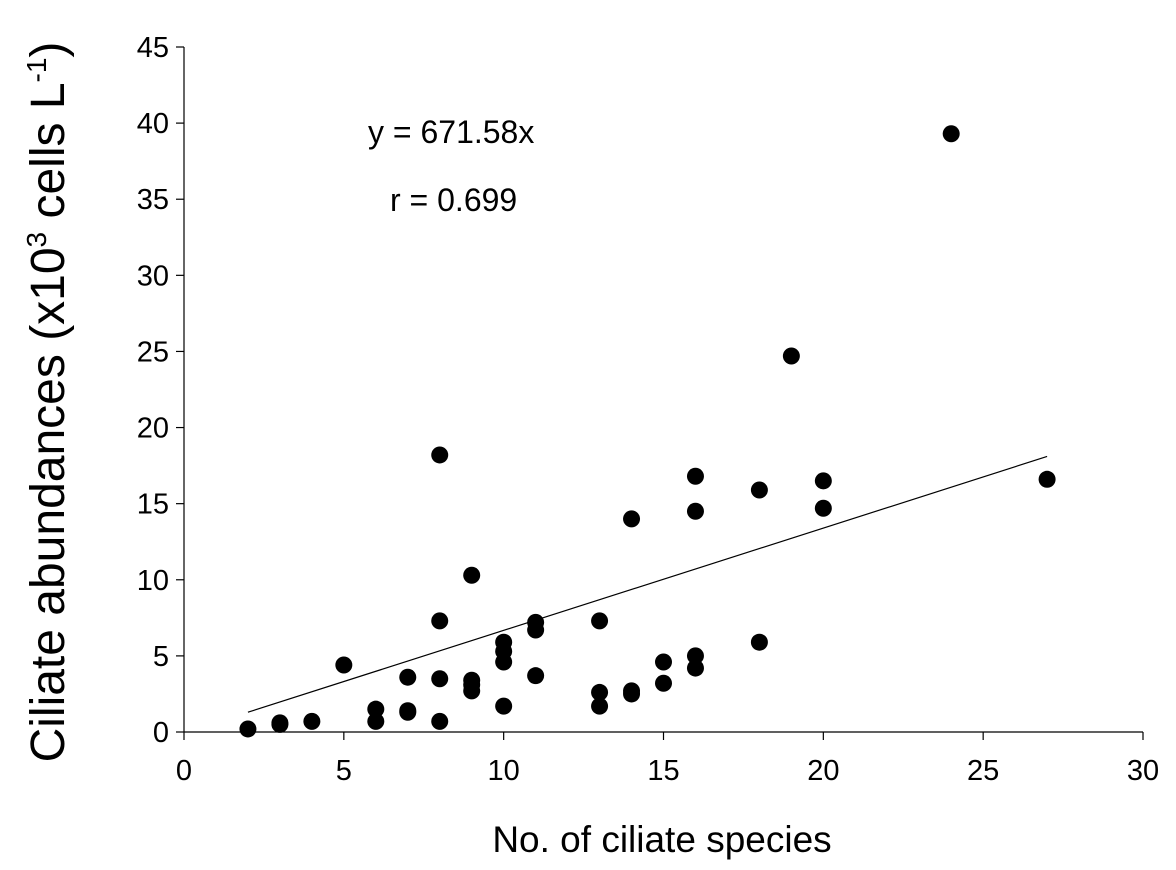 The image size is (1176, 870). Describe the element at coordinates (1143, 771) in the screenshot. I see `x-tick-label: 30` at that location.